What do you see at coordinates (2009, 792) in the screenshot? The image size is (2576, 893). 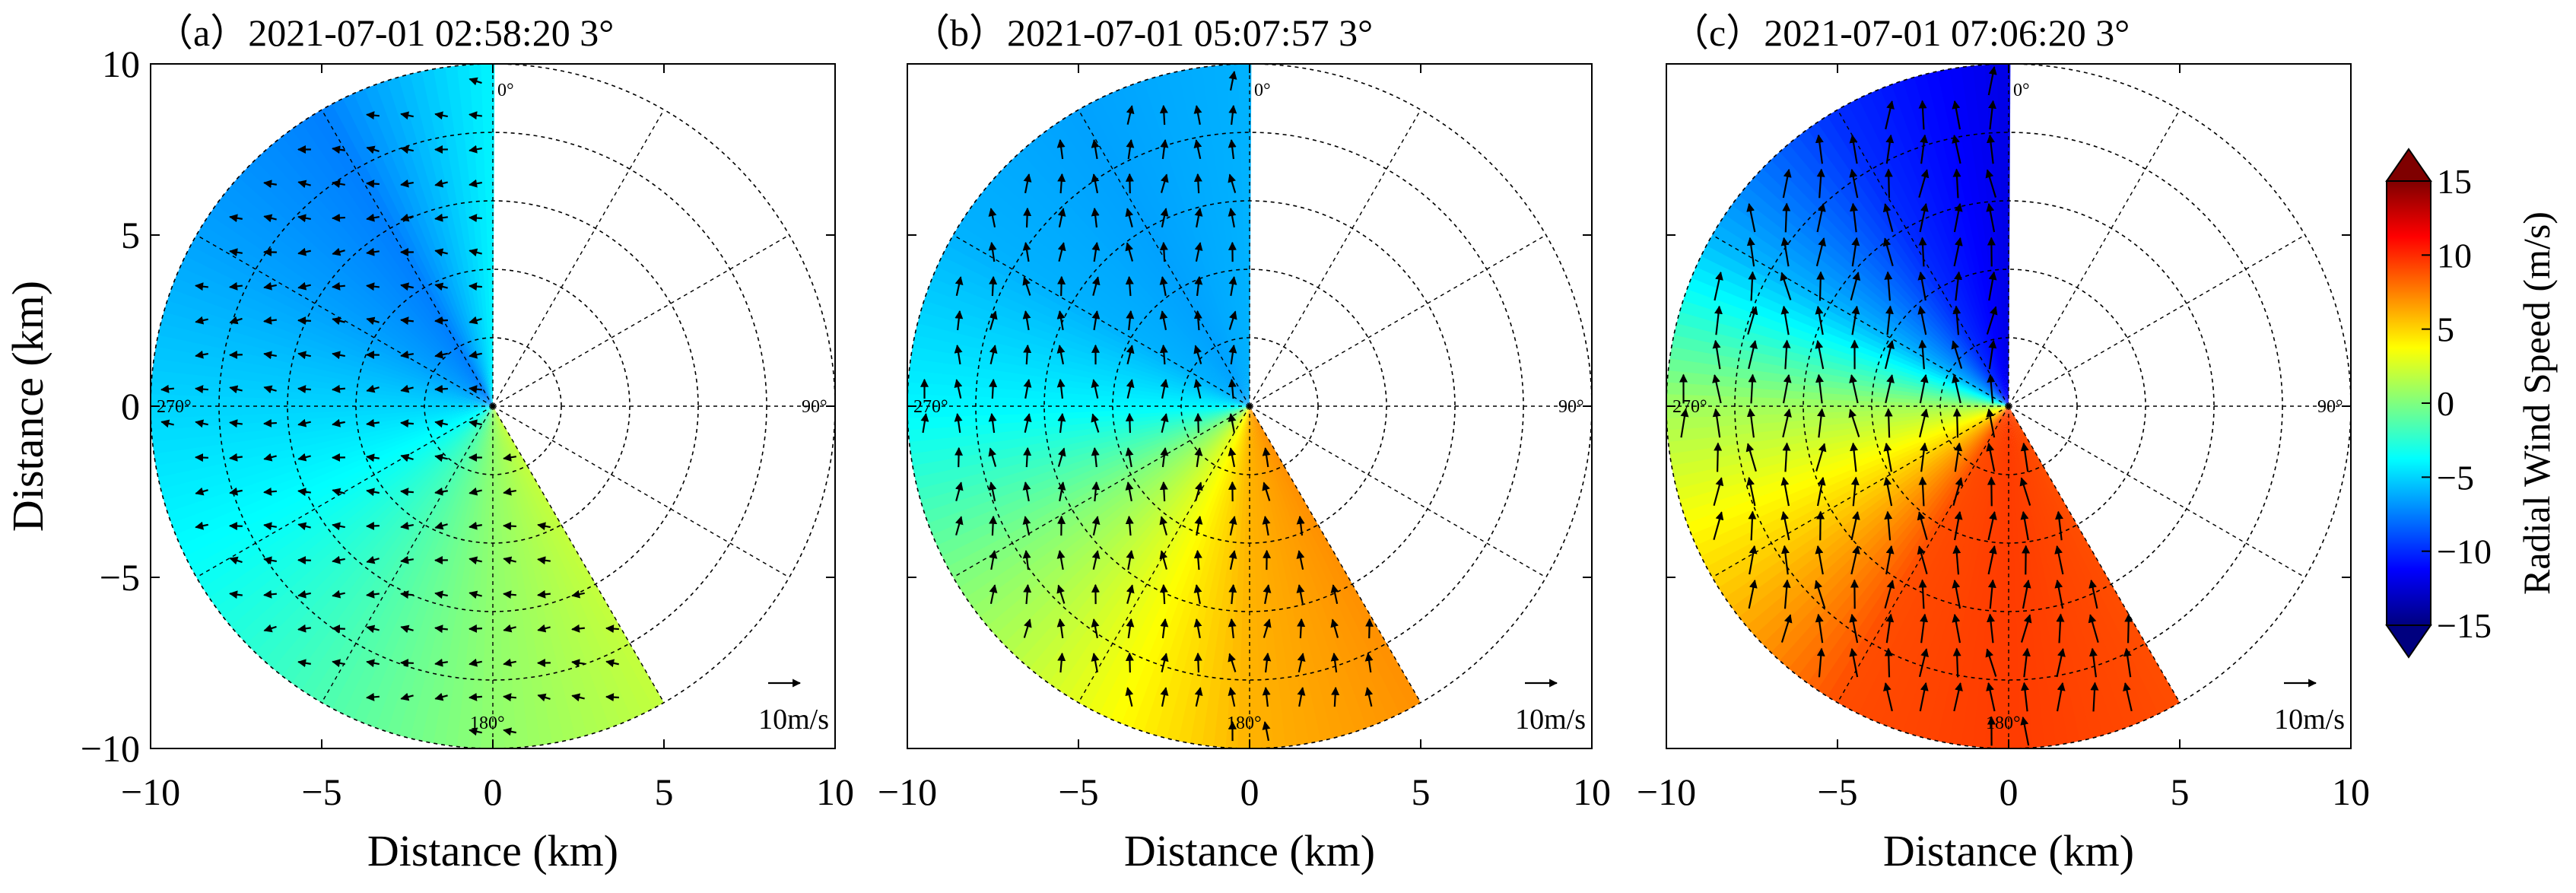 I see `panel-c-xtick-label: 0` at bounding box center [2009, 792].